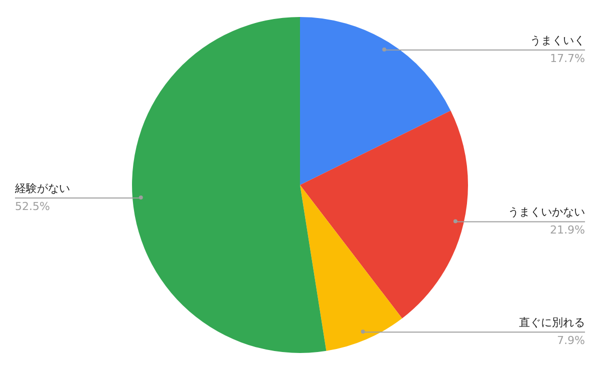  I want to click on slice-label: うまくいく, so click(557, 40).